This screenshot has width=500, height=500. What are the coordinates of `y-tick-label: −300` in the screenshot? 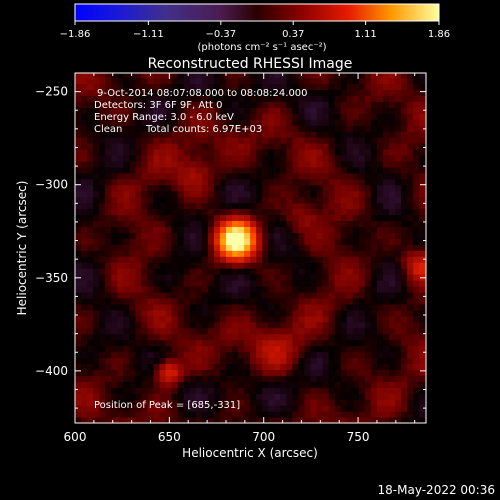 It's located at (51, 185).